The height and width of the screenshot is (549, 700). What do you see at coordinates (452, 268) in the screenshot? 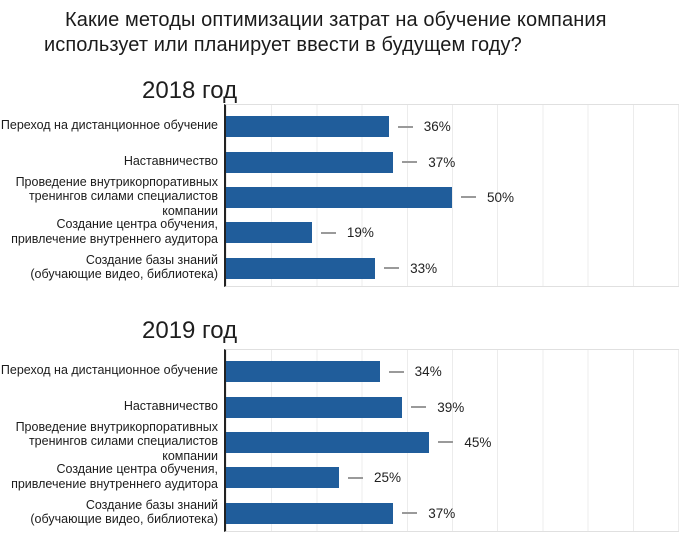
I see `bar-row: 33%` at bounding box center [452, 268].